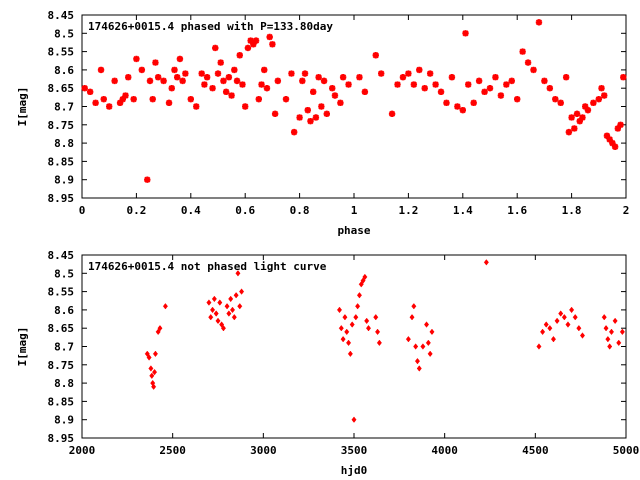  Describe the element at coordinates (61, 255) in the screenshot. I see `y-tick-label: 8.45` at that location.